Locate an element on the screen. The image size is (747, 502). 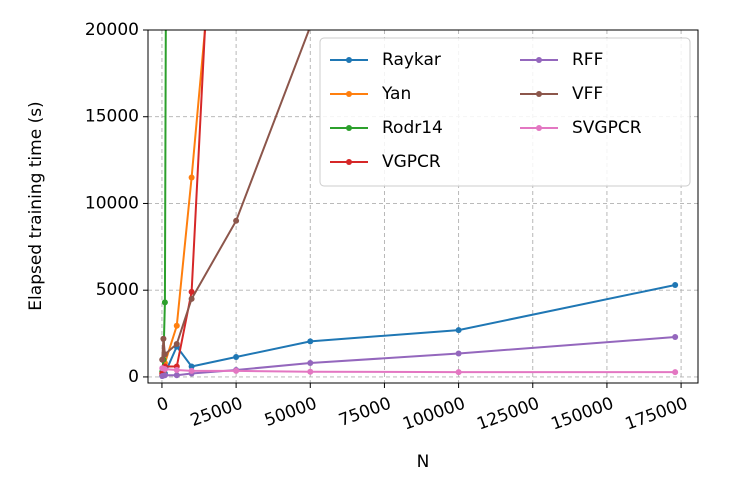
legend-label: SVGPCR is located at coordinates (607, 128).